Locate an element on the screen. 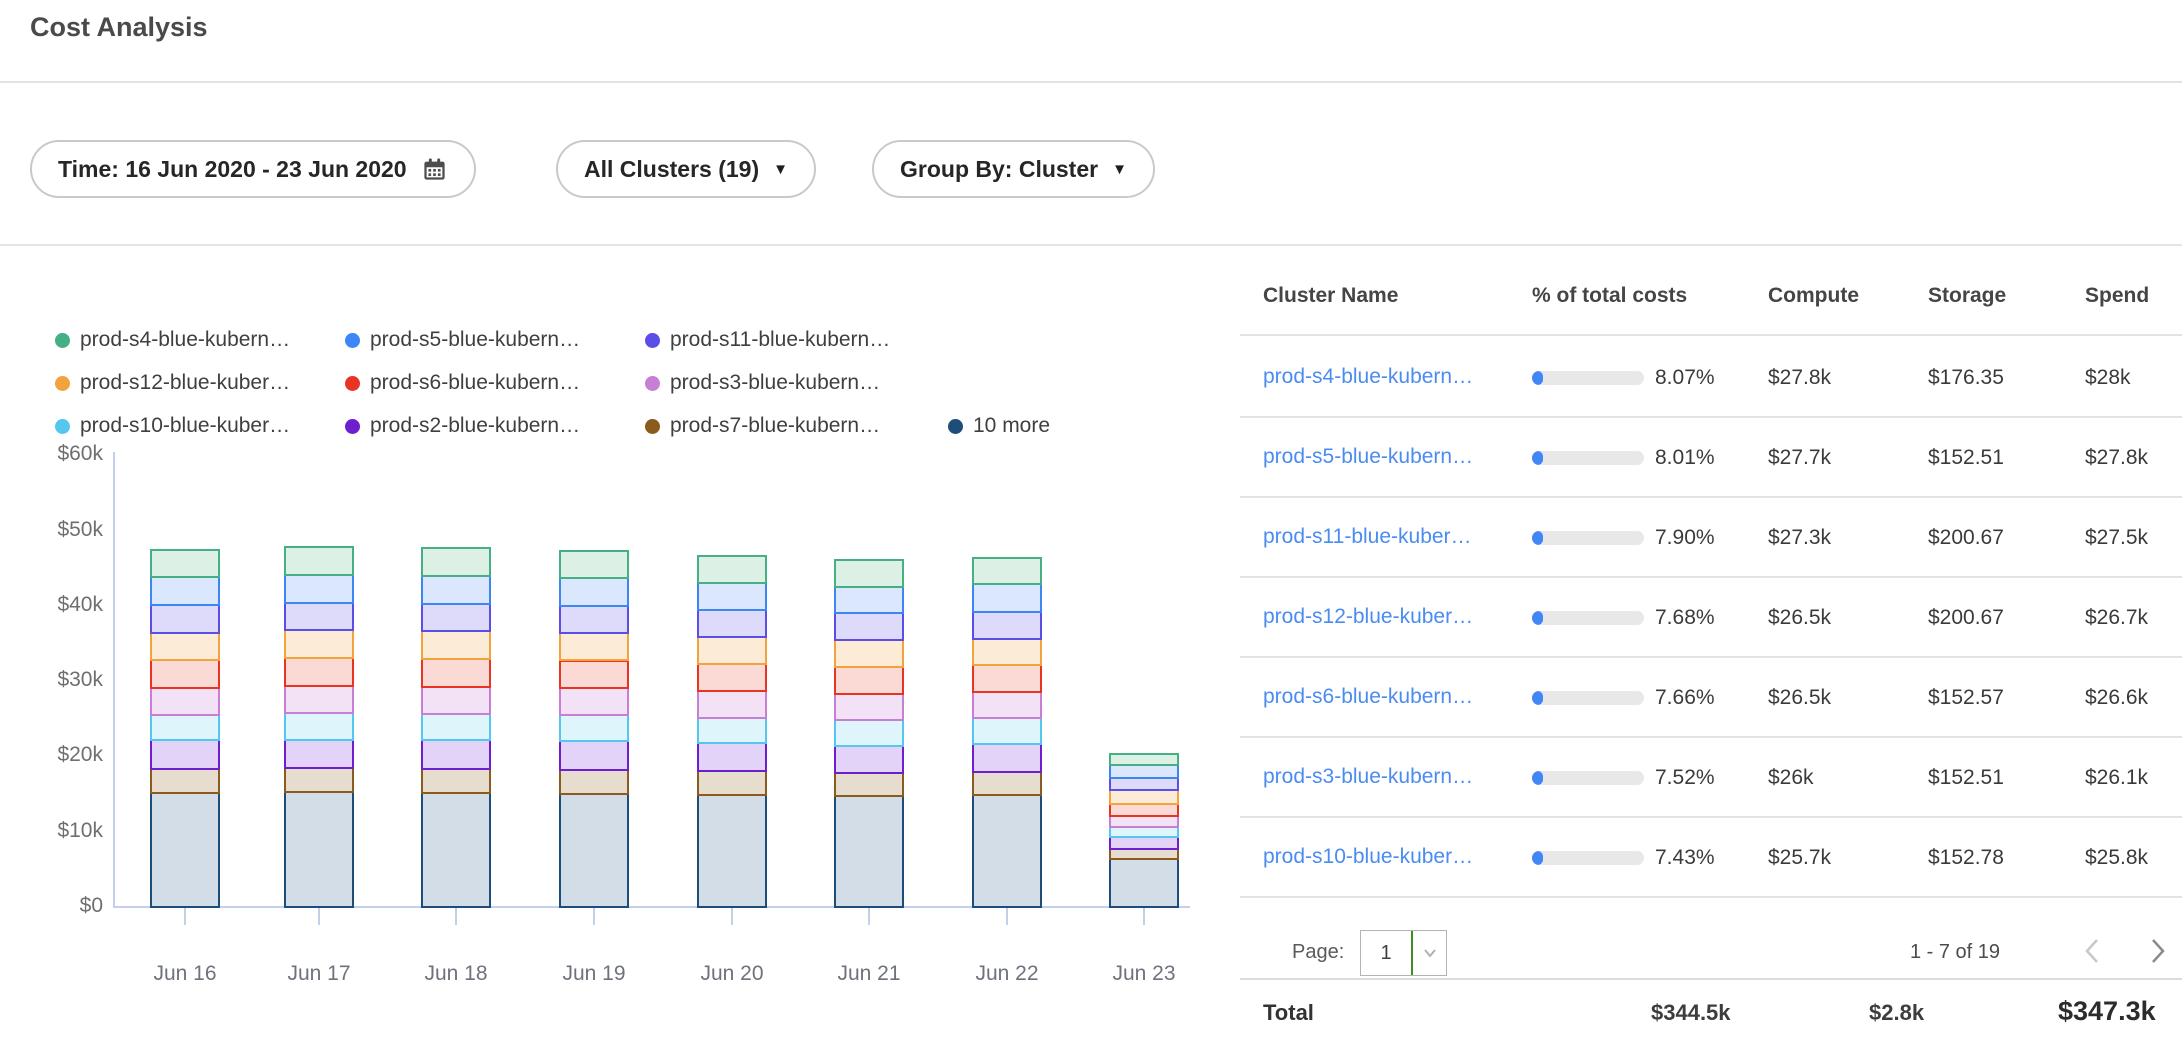 The height and width of the screenshot is (1052, 2182). next-page-button is located at coordinates (2157, 951).